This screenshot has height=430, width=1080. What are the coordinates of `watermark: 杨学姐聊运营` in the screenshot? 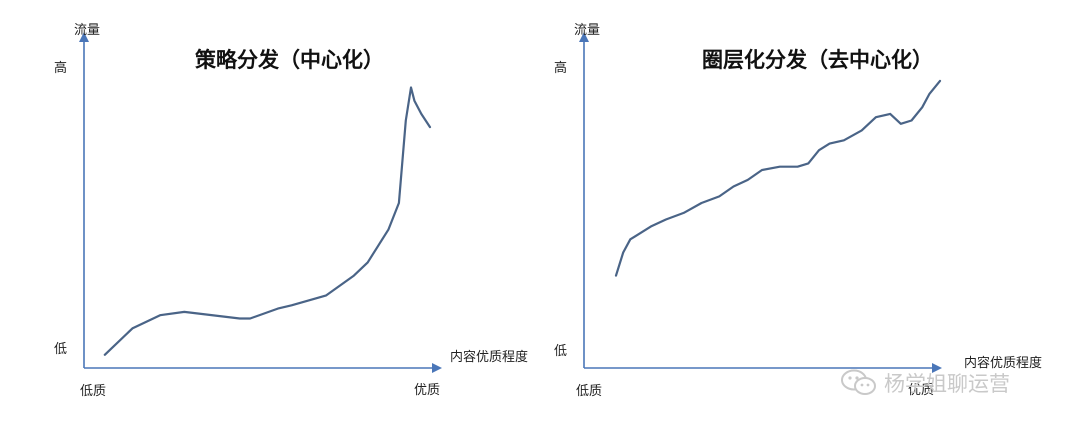 It's located at (925, 383).